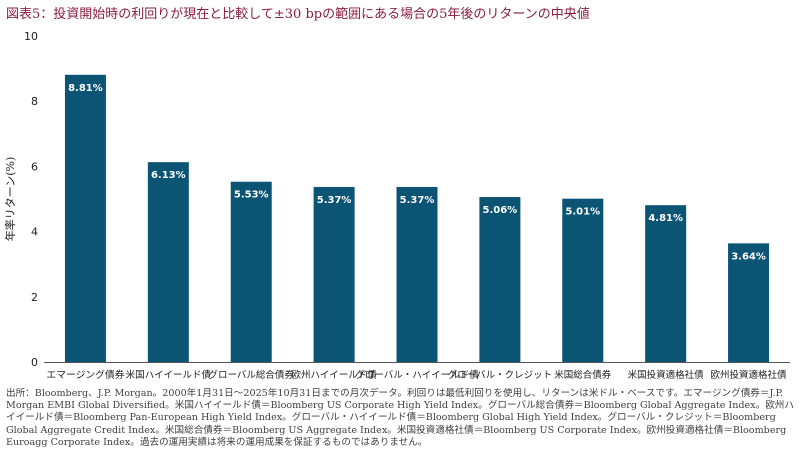 This screenshot has height=457, width=800. I want to click on y-tick-label: 10, so click(31, 36).